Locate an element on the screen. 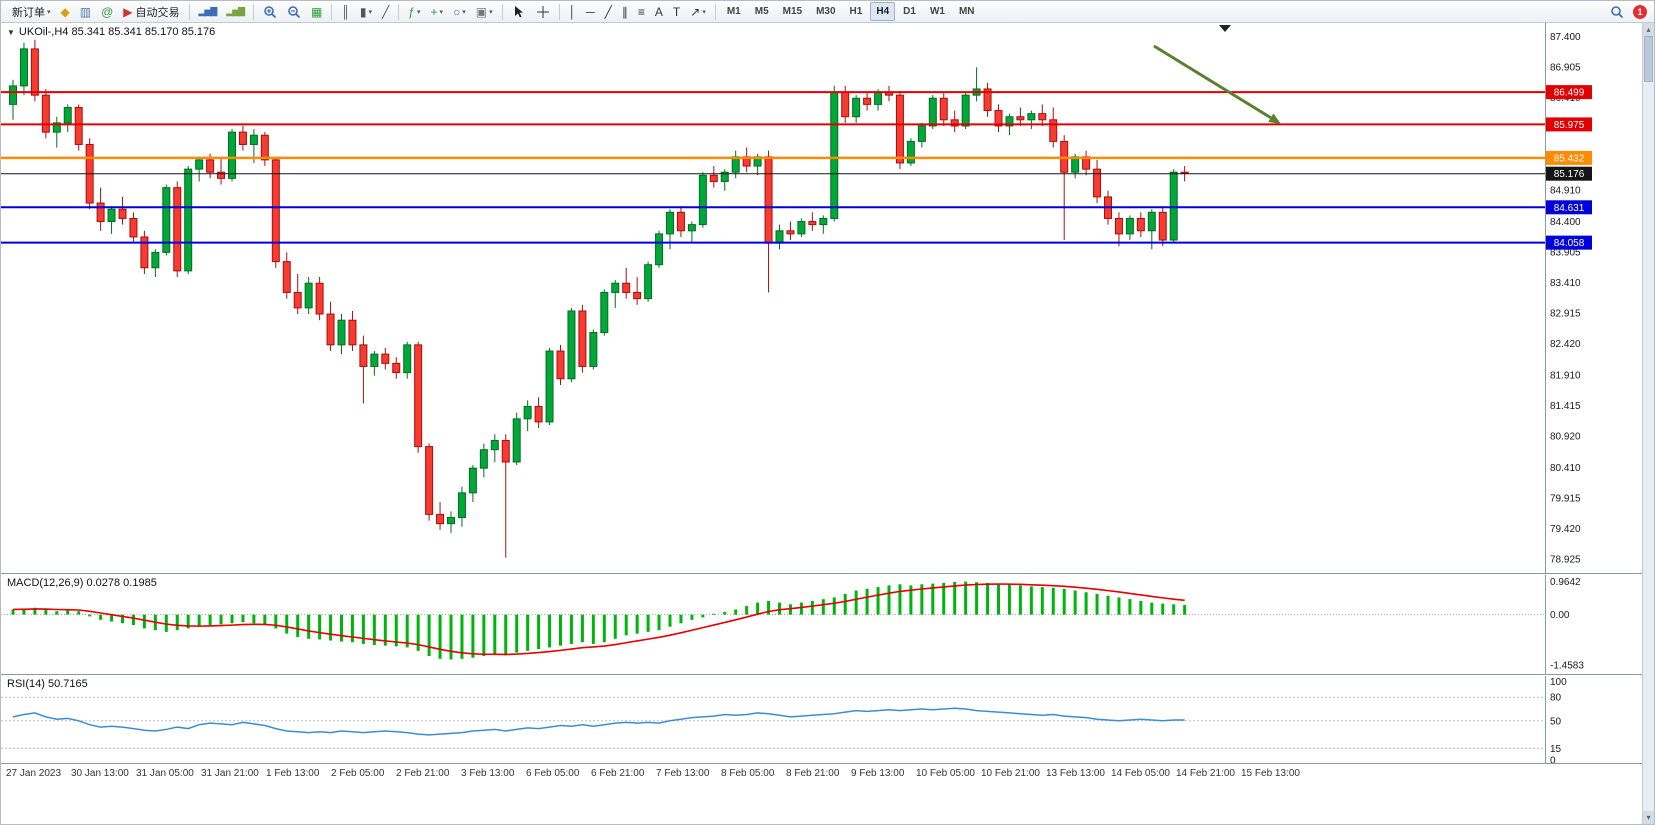 The image size is (1655, 825). chart-symbol-header: ▼ UKOil-,H4 85.341 85.341 85.170 85.176 is located at coordinates (111, 32).